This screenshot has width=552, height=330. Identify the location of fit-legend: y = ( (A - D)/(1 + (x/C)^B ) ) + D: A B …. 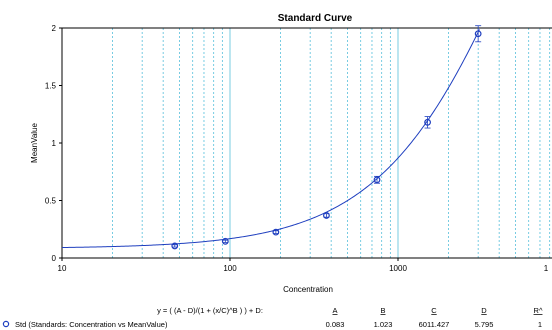
(272, 317).